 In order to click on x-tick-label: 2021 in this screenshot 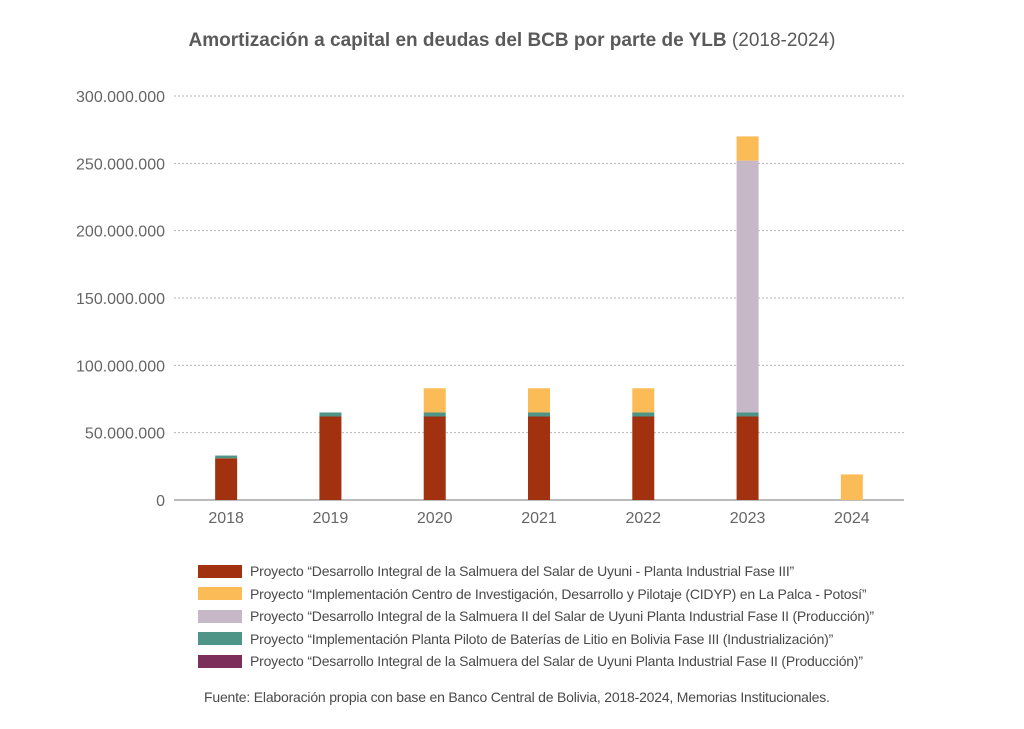, I will do `click(539, 518)`.